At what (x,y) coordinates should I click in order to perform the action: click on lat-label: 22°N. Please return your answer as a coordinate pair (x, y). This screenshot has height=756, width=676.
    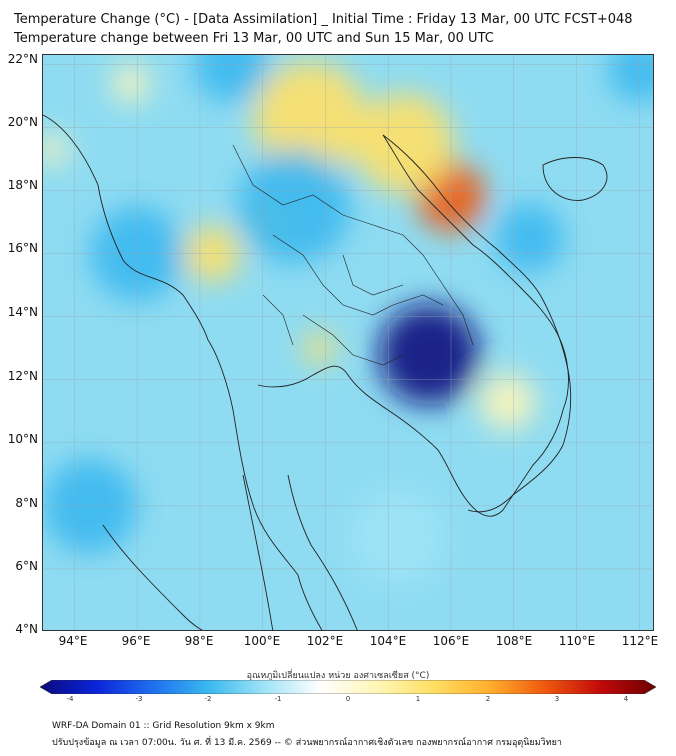
    Looking at the image, I should click on (22, 59).